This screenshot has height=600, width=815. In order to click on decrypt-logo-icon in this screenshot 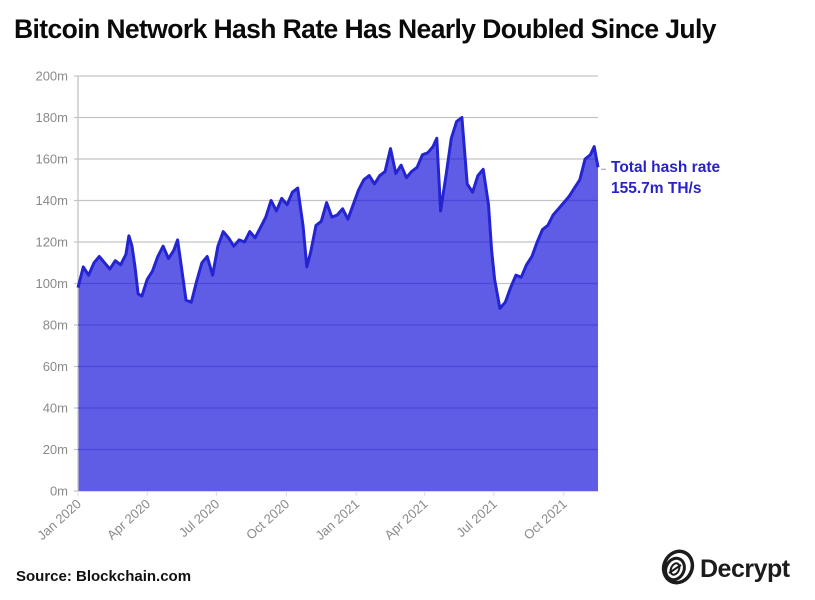, I will do `click(678, 569)`.